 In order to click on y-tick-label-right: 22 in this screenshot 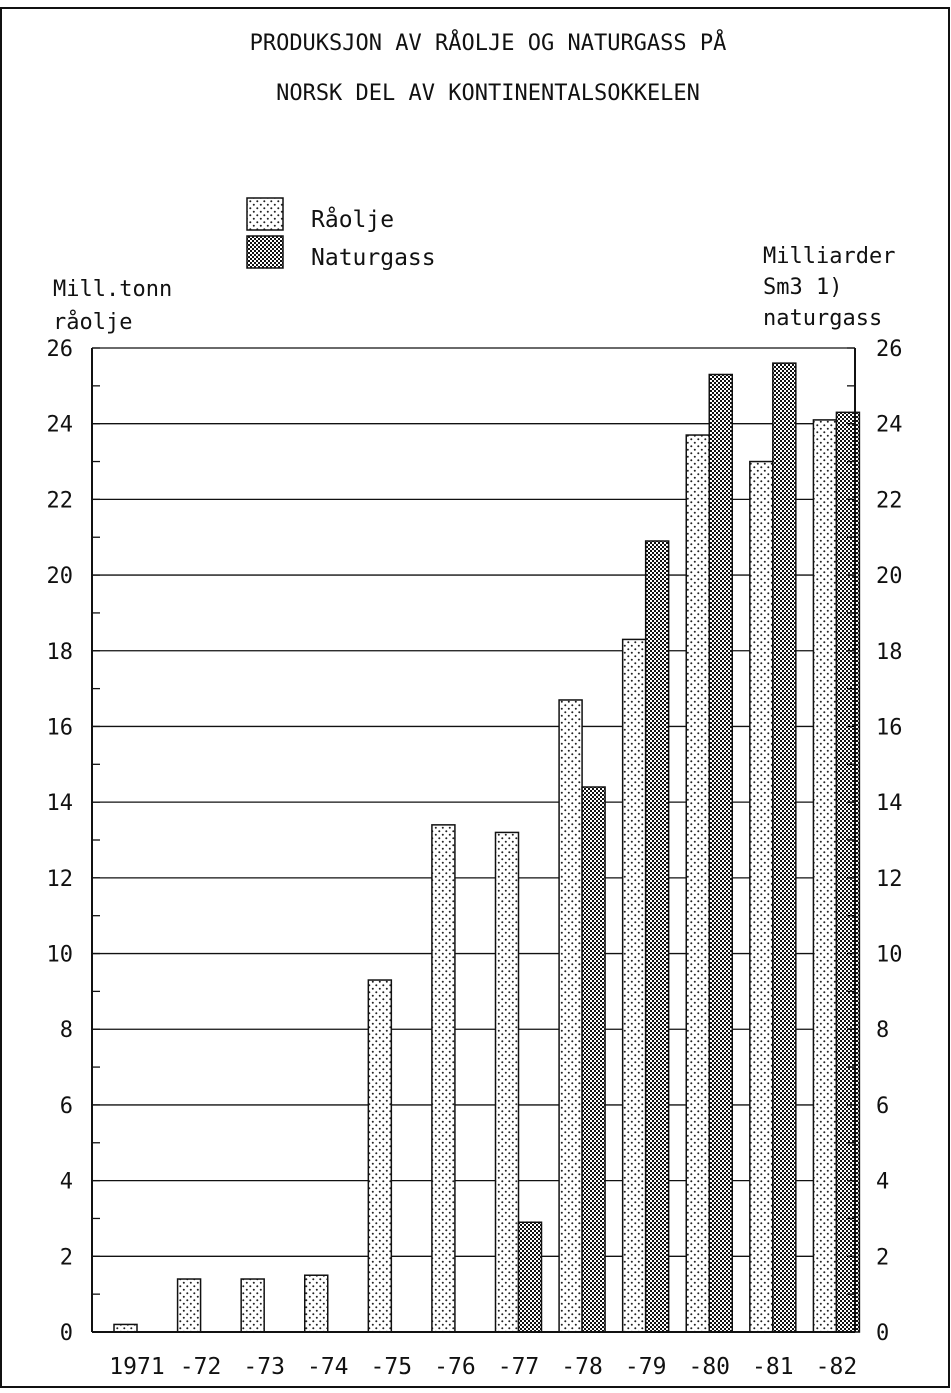, I will do `click(889, 500)`.